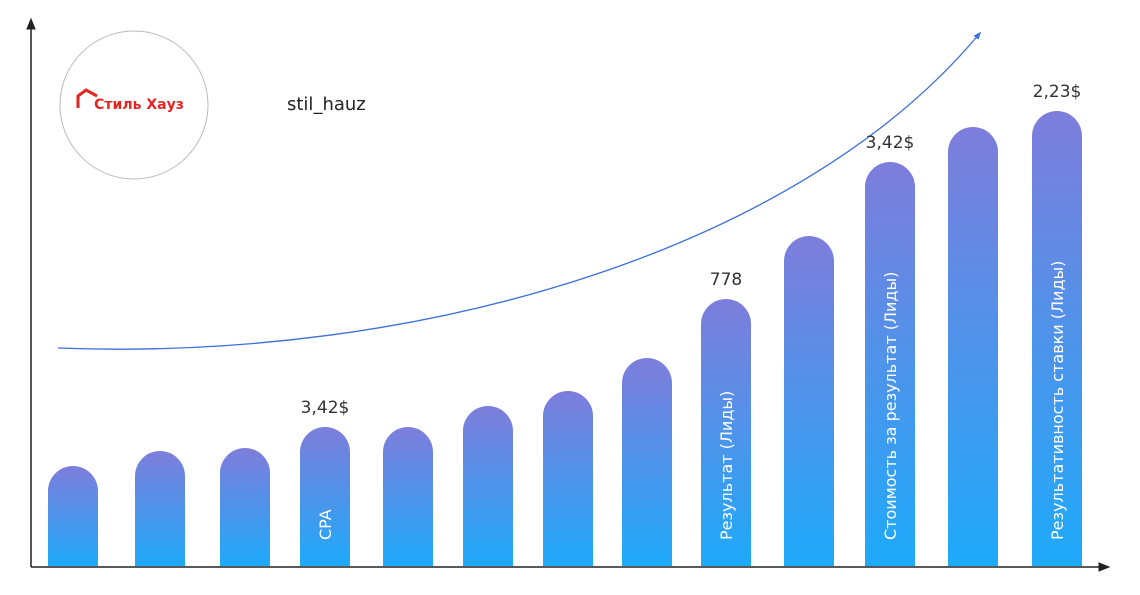 Image resolution: width=1140 pixels, height=595 pixels. Describe the element at coordinates (1057, 92) in the screenshot. I see `value-callout: 2,23$` at that location.